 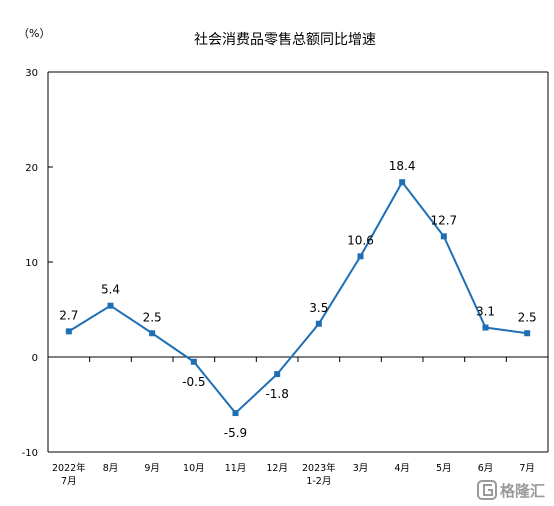 What do you see at coordinates (527, 468) in the screenshot?
I see `x-tick-label: 7月` at bounding box center [527, 468].